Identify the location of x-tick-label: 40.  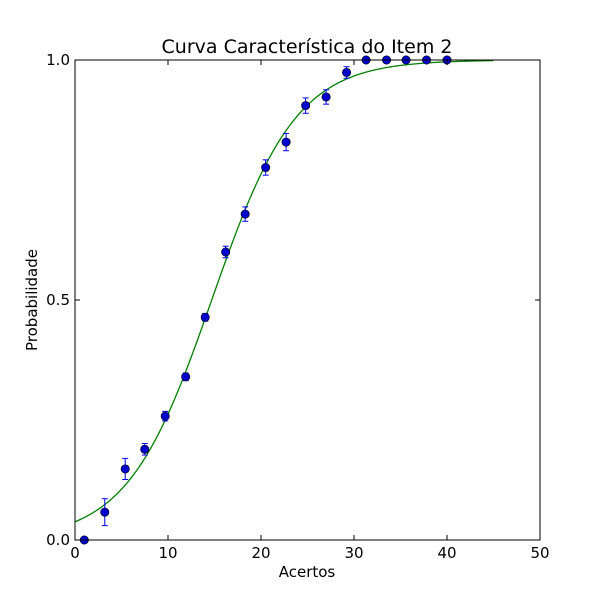
(446, 553).